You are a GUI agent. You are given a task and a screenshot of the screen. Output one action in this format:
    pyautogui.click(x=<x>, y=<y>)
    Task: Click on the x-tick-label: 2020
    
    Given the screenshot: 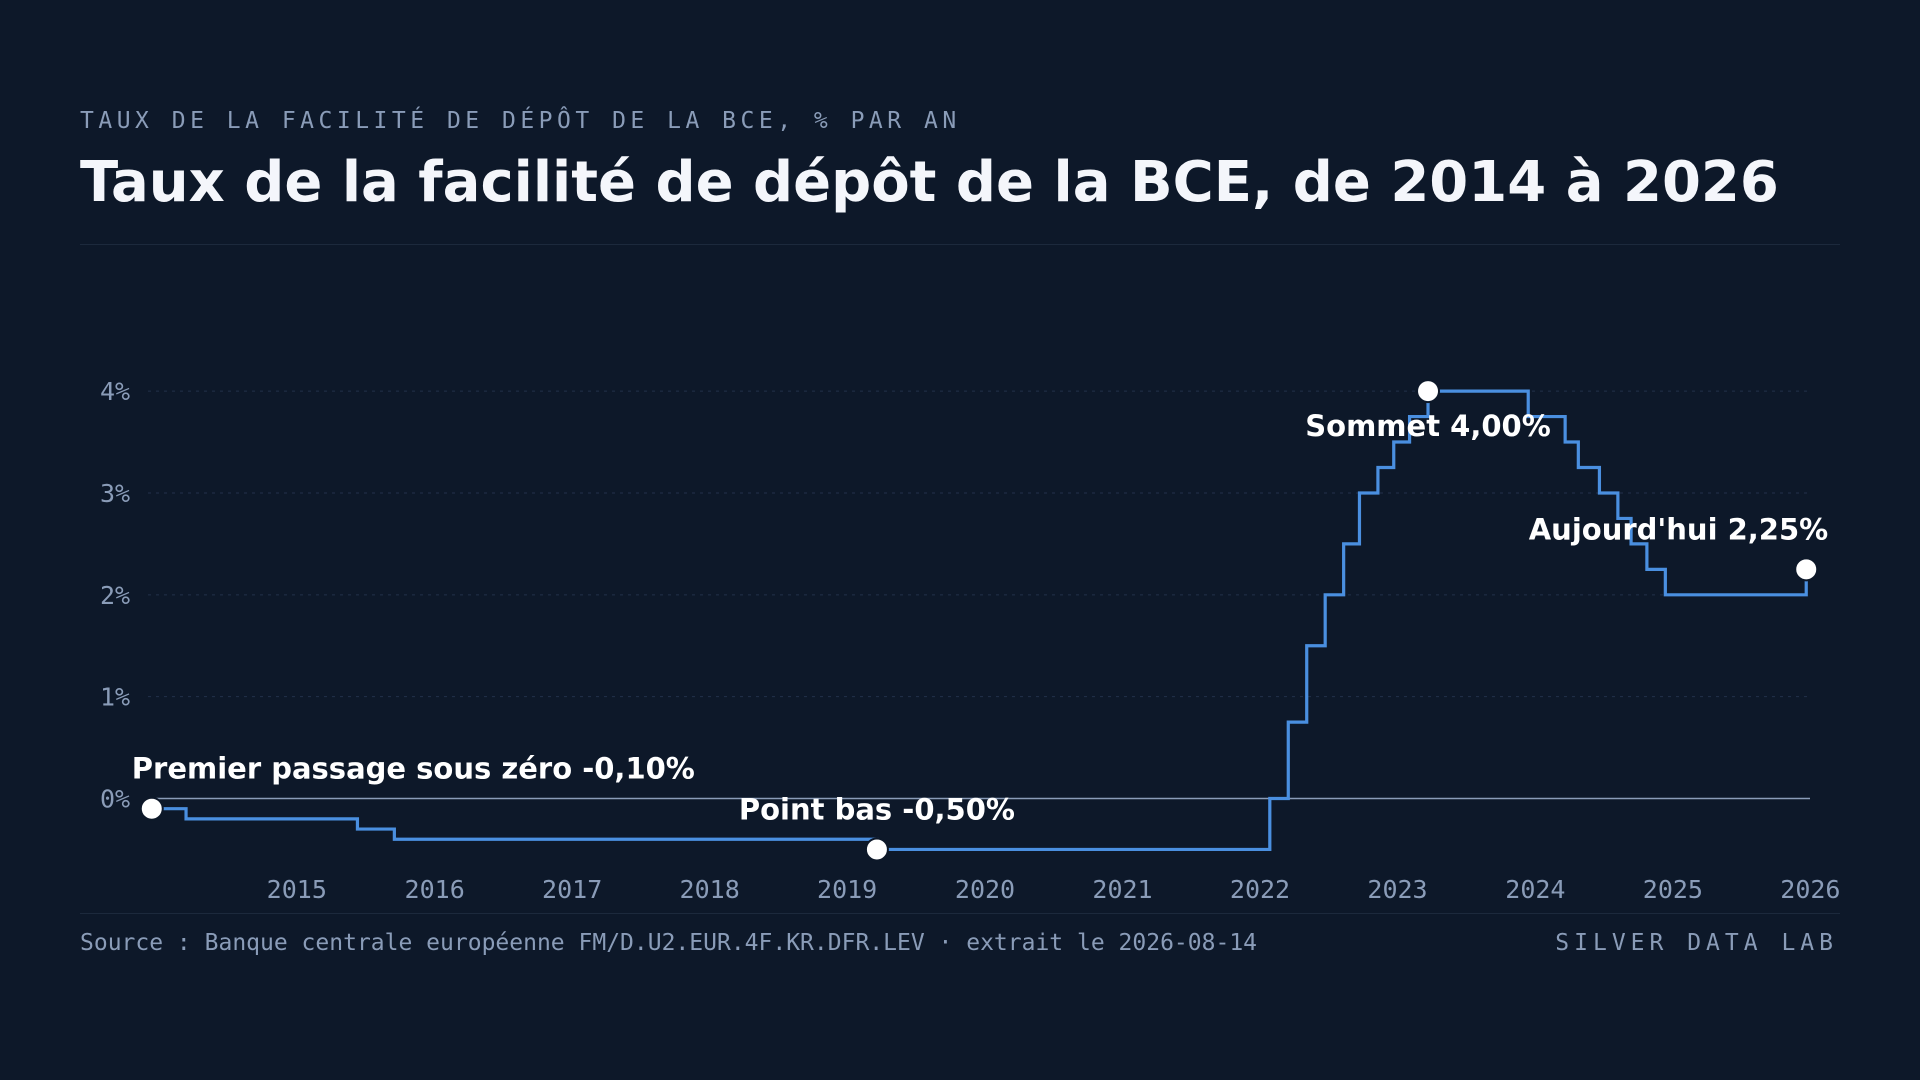 What is the action you would take?
    pyautogui.click(x=985, y=889)
    